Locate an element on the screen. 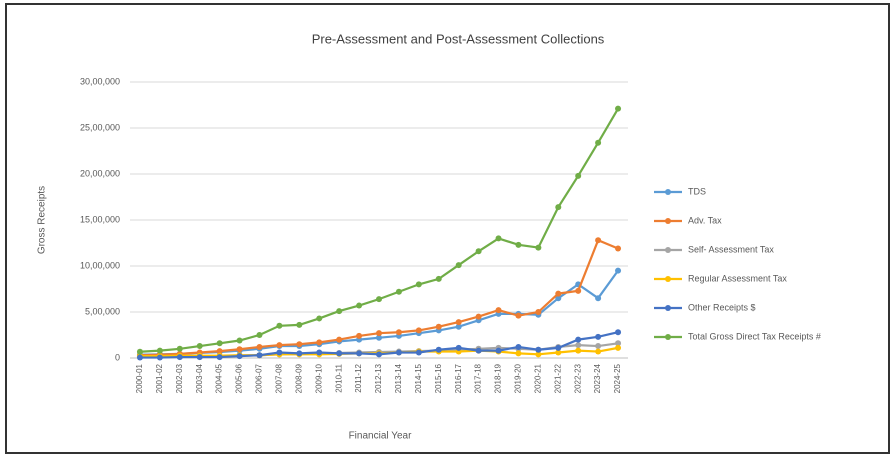 This screenshot has width=895, height=457. x-tick-label: 2004-05 is located at coordinates (219, 378).